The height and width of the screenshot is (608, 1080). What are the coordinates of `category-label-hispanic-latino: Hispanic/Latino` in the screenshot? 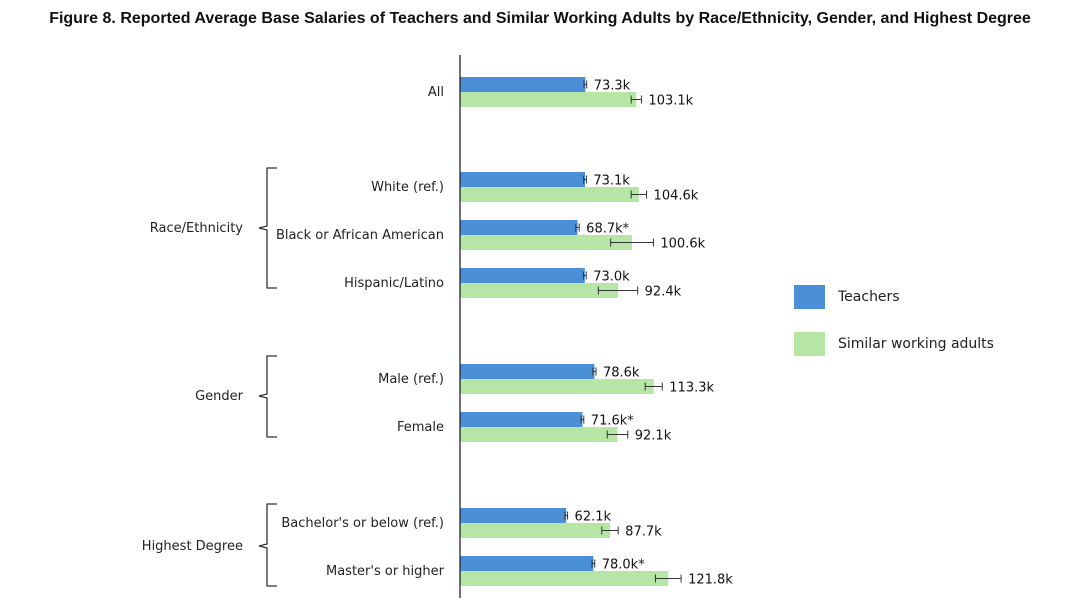 It's located at (394, 283).